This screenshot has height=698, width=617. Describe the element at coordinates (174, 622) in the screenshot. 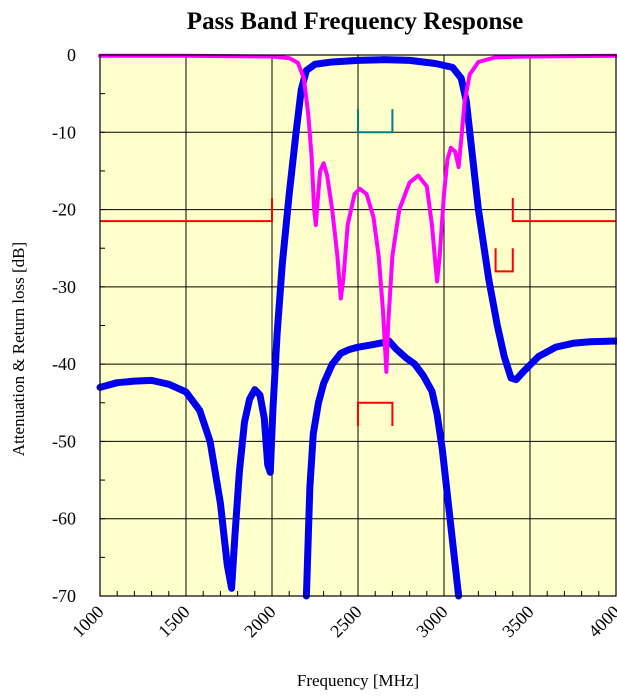

I see `x-tick-label: 1500` at that location.